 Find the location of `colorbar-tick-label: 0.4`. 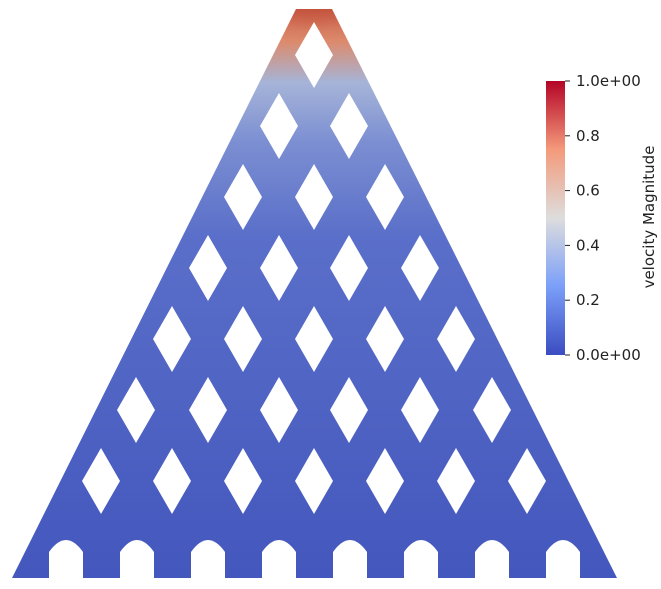

colorbar-tick-label: 0.4 is located at coordinates (588, 245).